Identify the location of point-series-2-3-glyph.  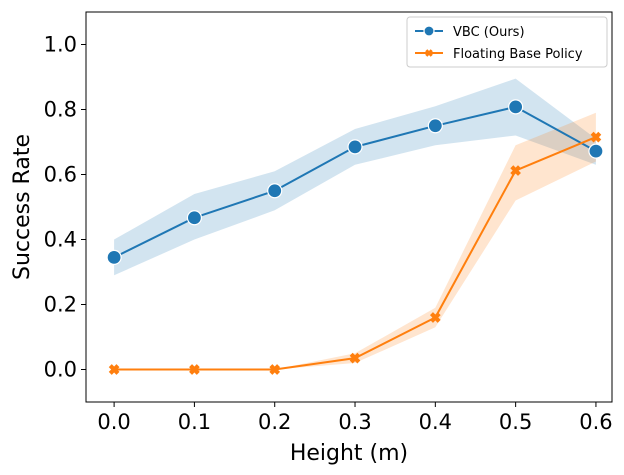
(355, 358).